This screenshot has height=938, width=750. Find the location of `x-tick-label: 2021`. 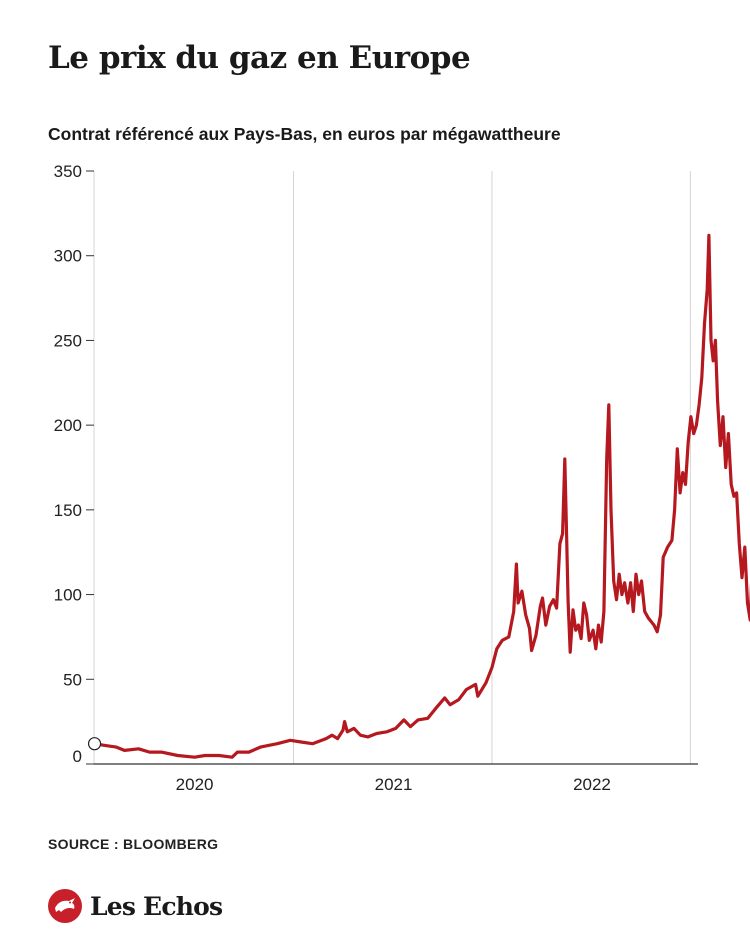

x-tick-label: 2021 is located at coordinates (394, 784).